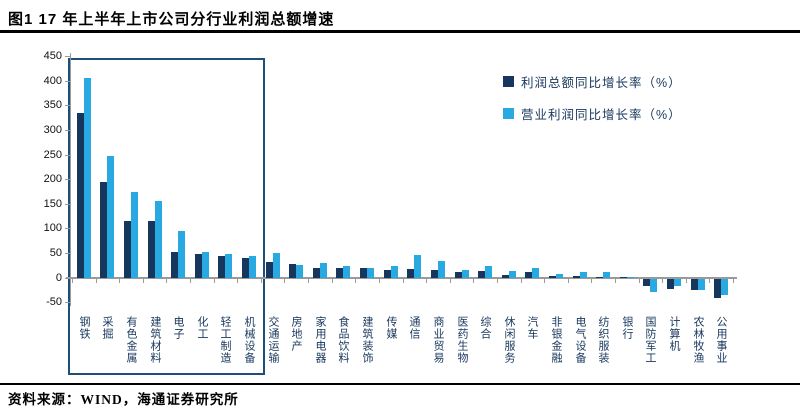 This screenshot has width=800, height=407. I want to click on x-category-label: 化工, so click(202, 328).